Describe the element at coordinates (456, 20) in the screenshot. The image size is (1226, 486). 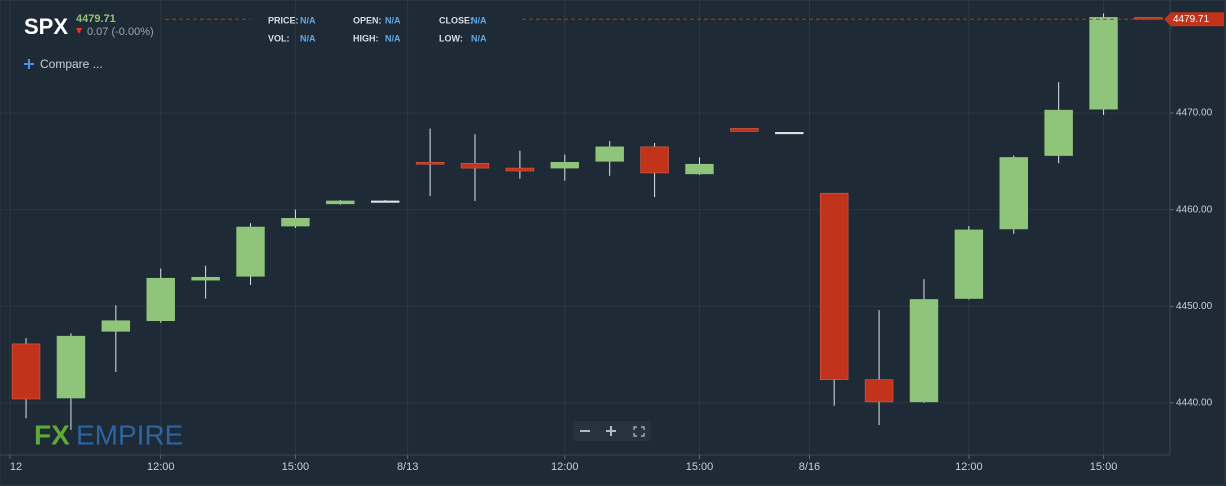
I see `field-label: CLOSE:` at that location.